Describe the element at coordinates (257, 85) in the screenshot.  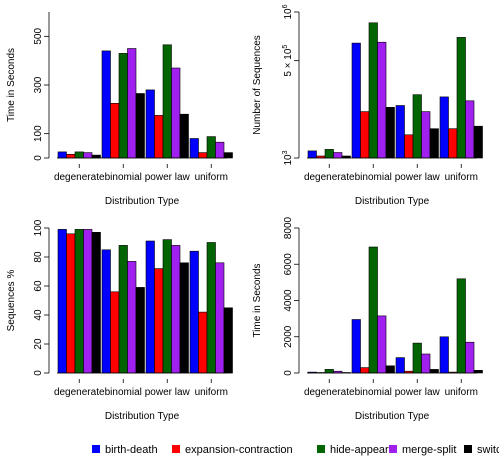
I see `y-axis-label: Number of Sequences` at that location.